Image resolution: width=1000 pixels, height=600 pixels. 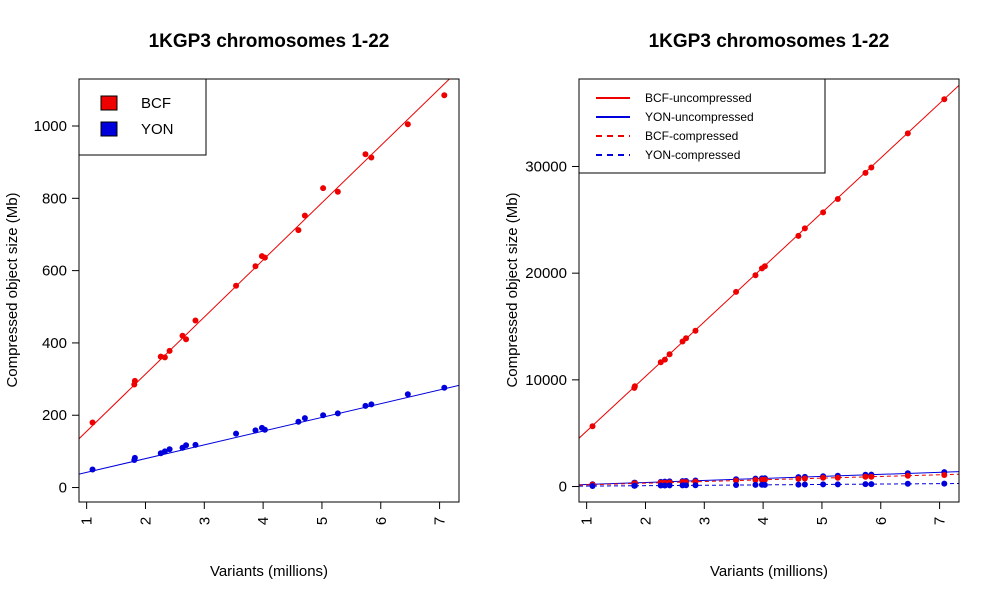 What do you see at coordinates (269, 41) in the screenshot?
I see `left-chart-title: 1KGP3 chromosomes 1-22` at bounding box center [269, 41].